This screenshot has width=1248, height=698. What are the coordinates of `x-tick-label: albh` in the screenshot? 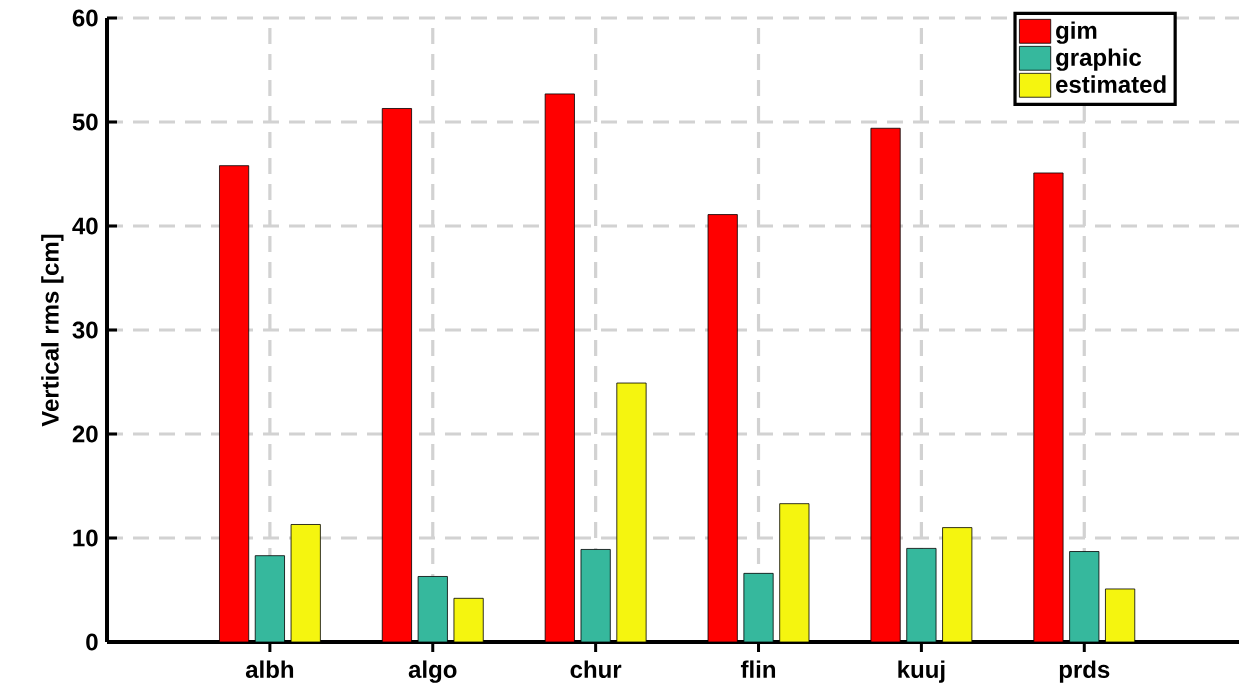 It's located at (269, 669).